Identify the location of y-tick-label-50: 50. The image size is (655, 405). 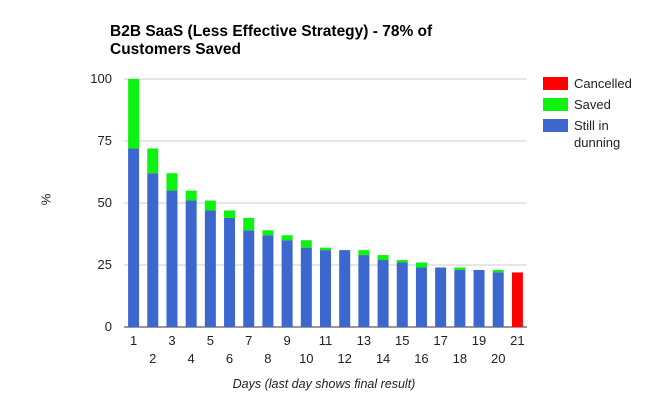
(105, 202).